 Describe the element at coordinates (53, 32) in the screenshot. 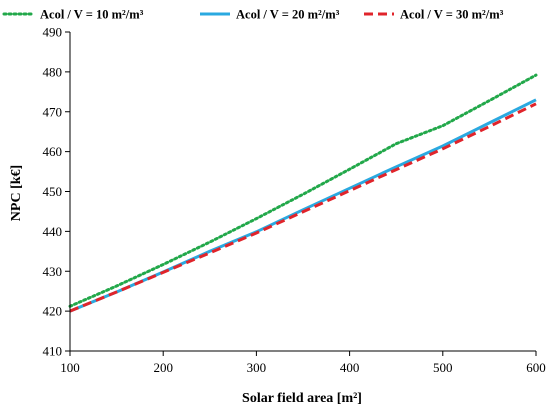

I see `y-tick-label: 490` at that location.